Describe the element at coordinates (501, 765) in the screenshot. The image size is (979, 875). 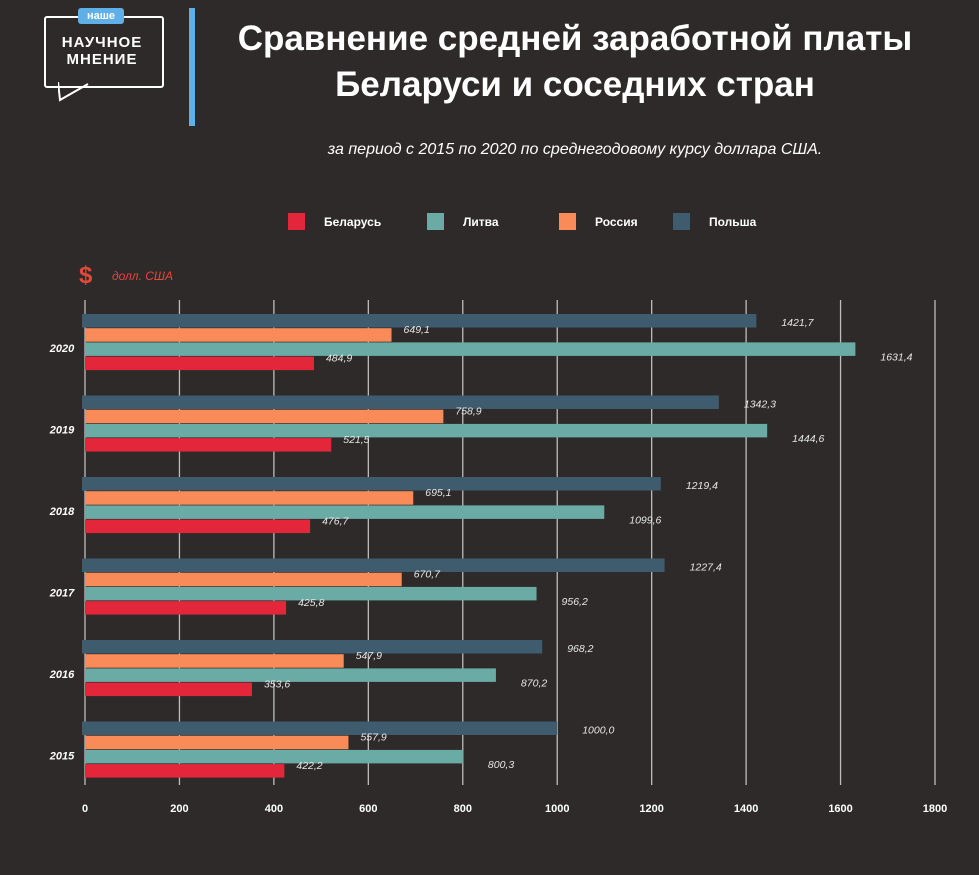
I see `data-label: 800,3` at that location.